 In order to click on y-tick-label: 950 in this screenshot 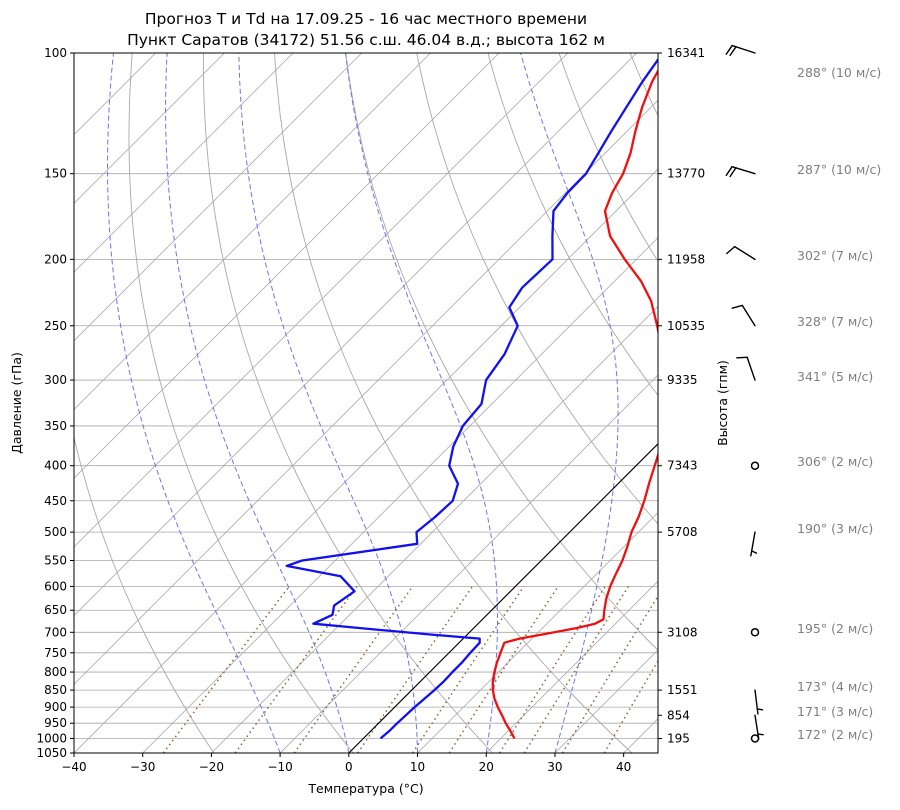, I will do `click(55, 723)`.